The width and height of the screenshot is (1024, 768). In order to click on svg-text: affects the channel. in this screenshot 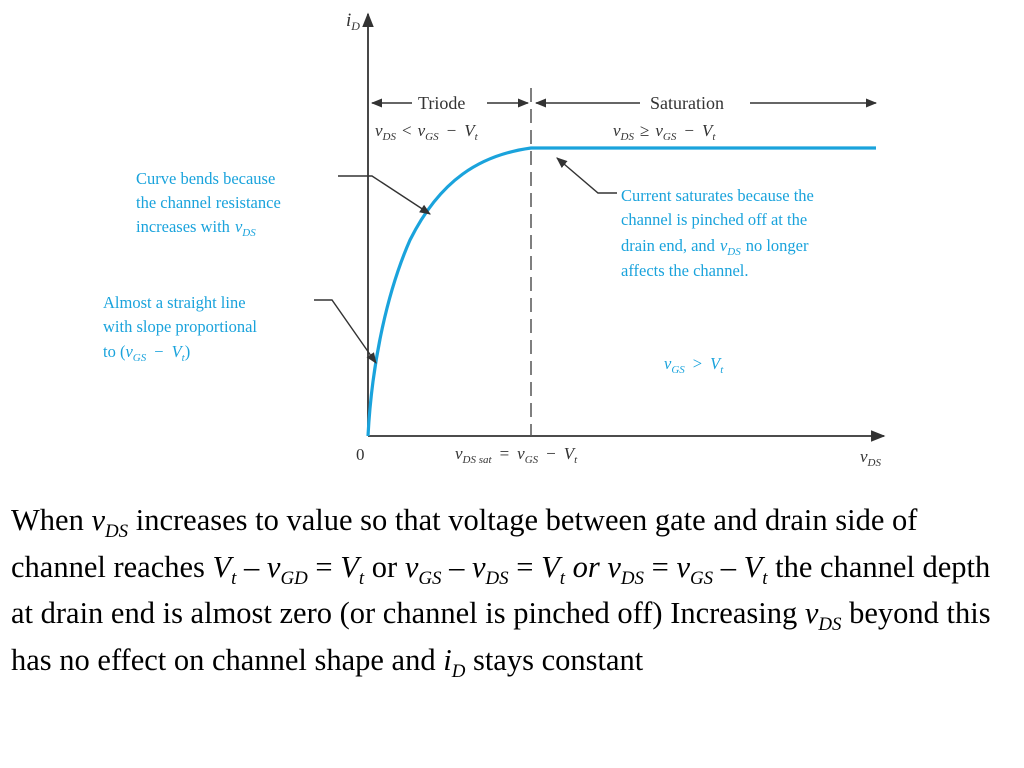, I will do `click(685, 270)`.